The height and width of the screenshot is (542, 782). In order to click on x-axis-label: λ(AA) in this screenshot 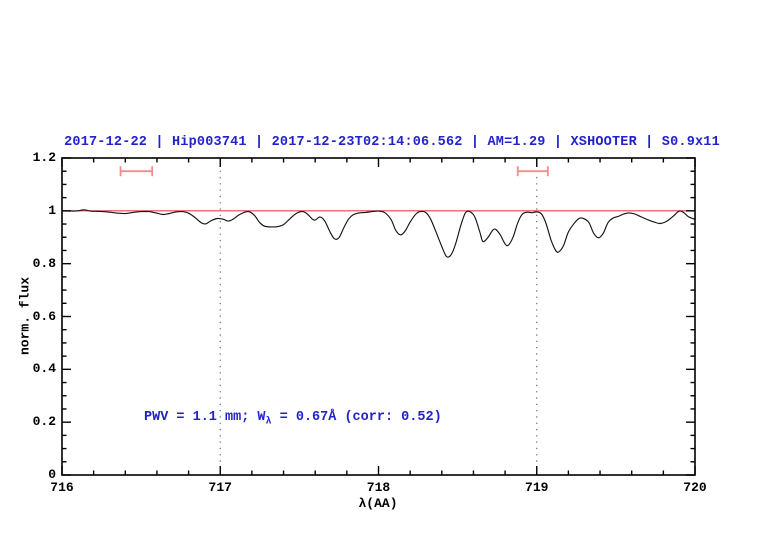, I will do `click(378, 503)`.